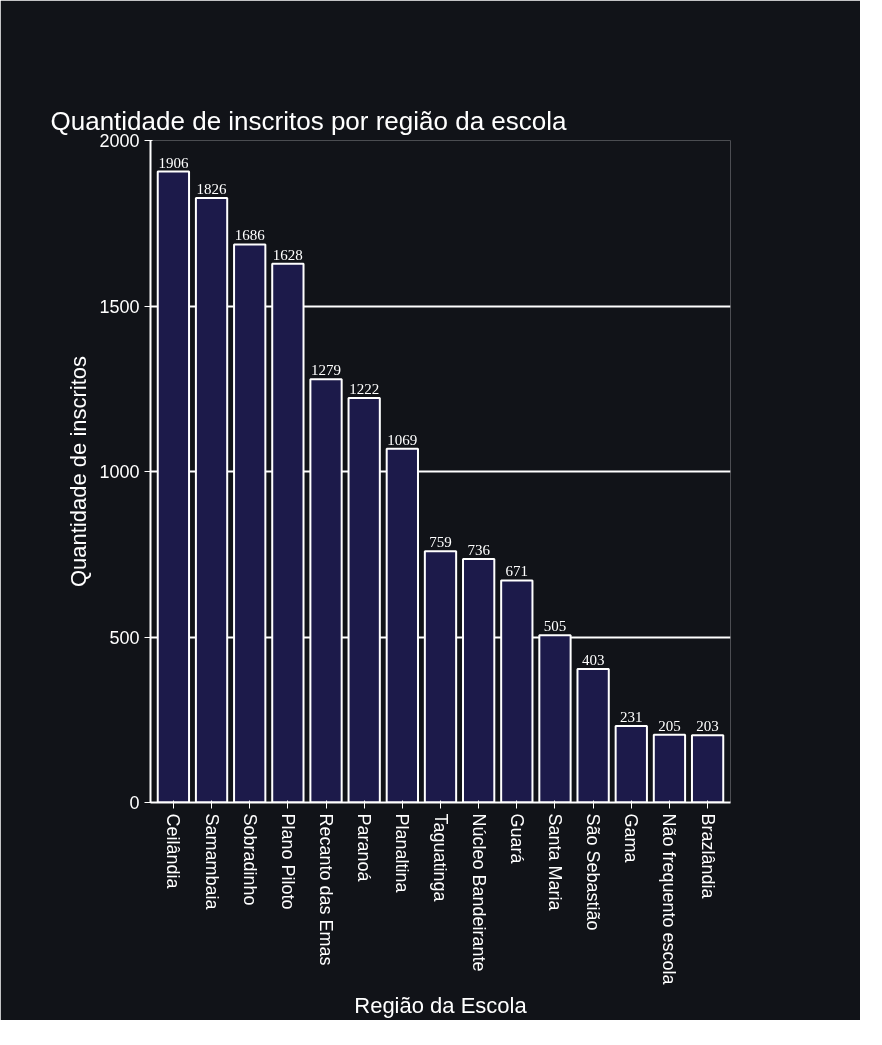  I want to click on data-label: 505, so click(555, 626).